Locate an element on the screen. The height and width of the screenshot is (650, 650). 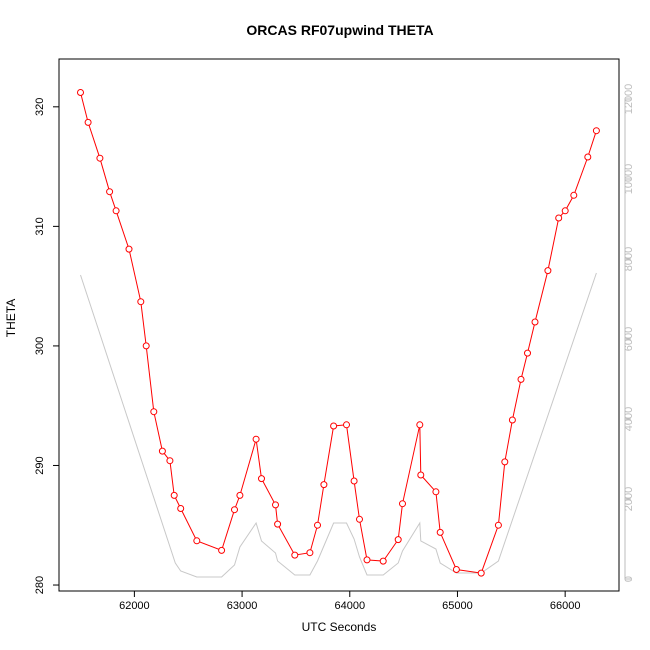
y-tick-label: 300 is located at coordinates (40, 346).